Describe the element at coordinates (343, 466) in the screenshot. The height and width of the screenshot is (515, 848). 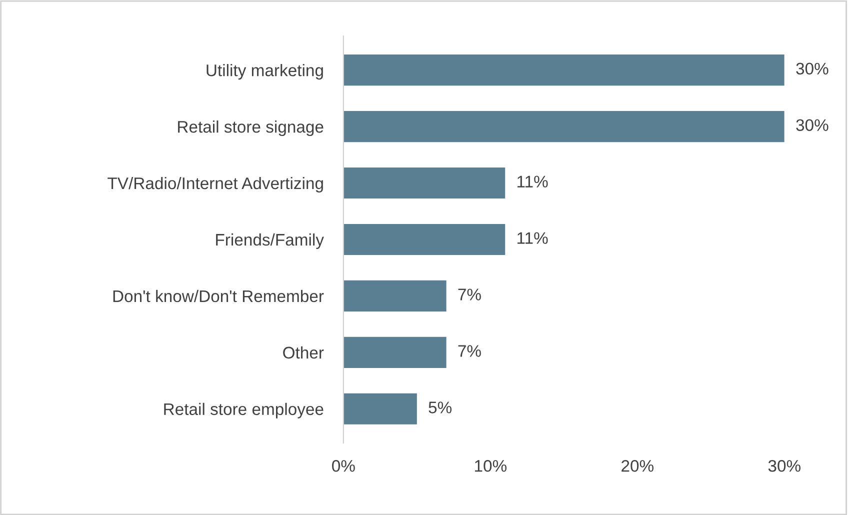
I see `x-tick-label: 0%` at that location.